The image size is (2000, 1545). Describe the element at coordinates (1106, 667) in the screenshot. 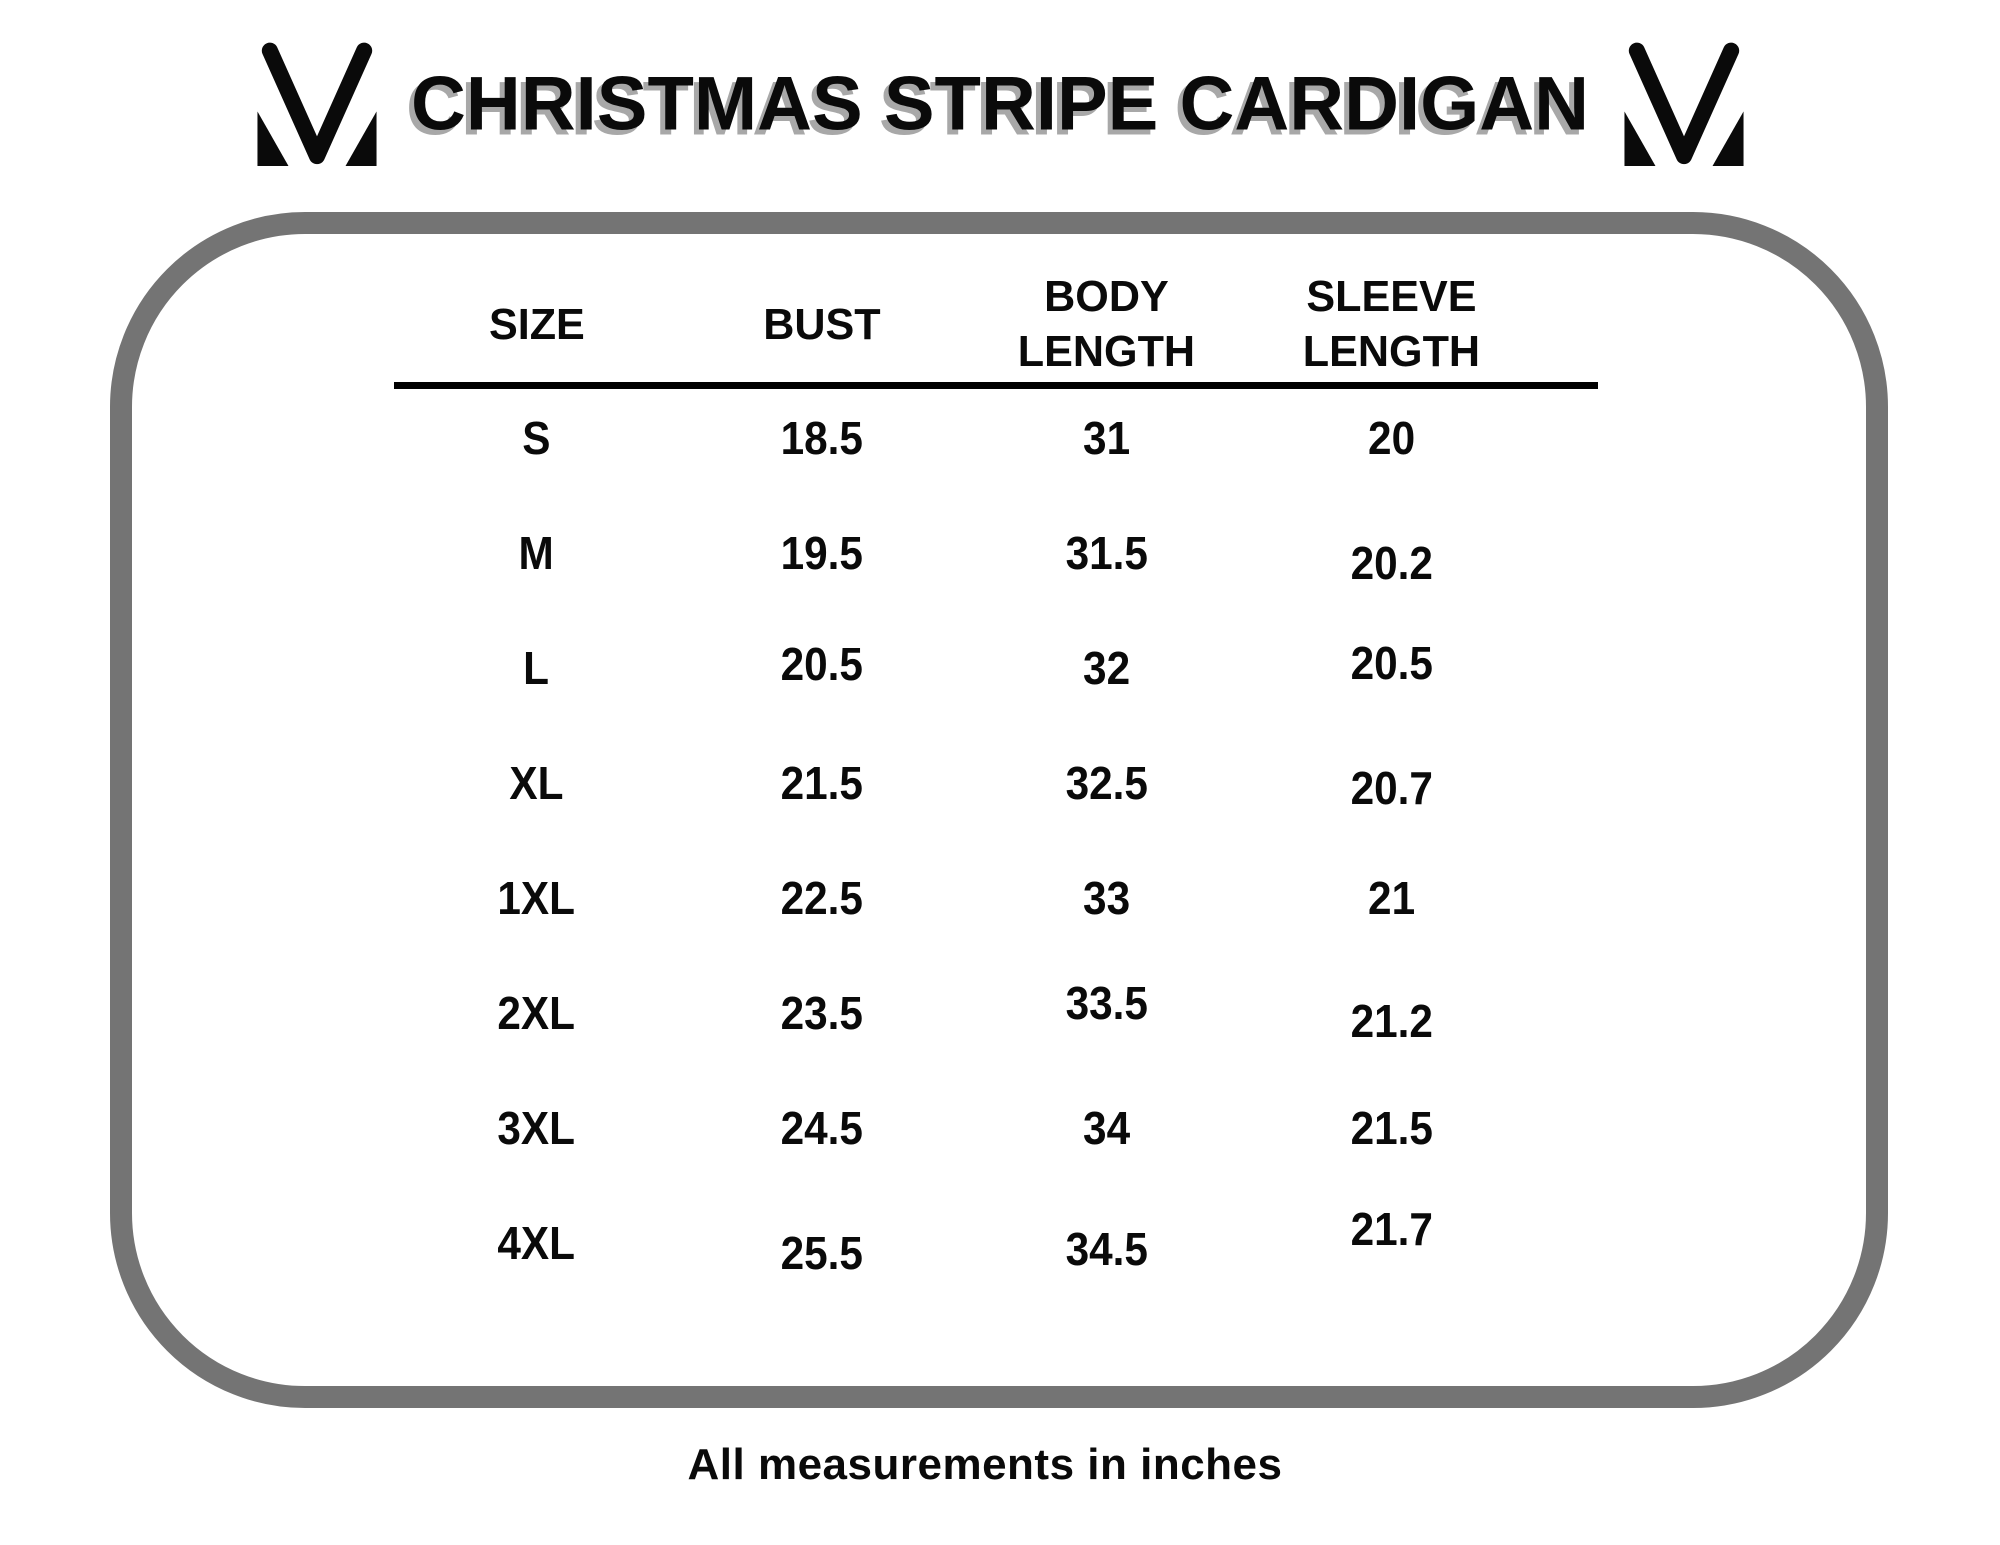

I see `table-cell-body-length: 32` at that location.